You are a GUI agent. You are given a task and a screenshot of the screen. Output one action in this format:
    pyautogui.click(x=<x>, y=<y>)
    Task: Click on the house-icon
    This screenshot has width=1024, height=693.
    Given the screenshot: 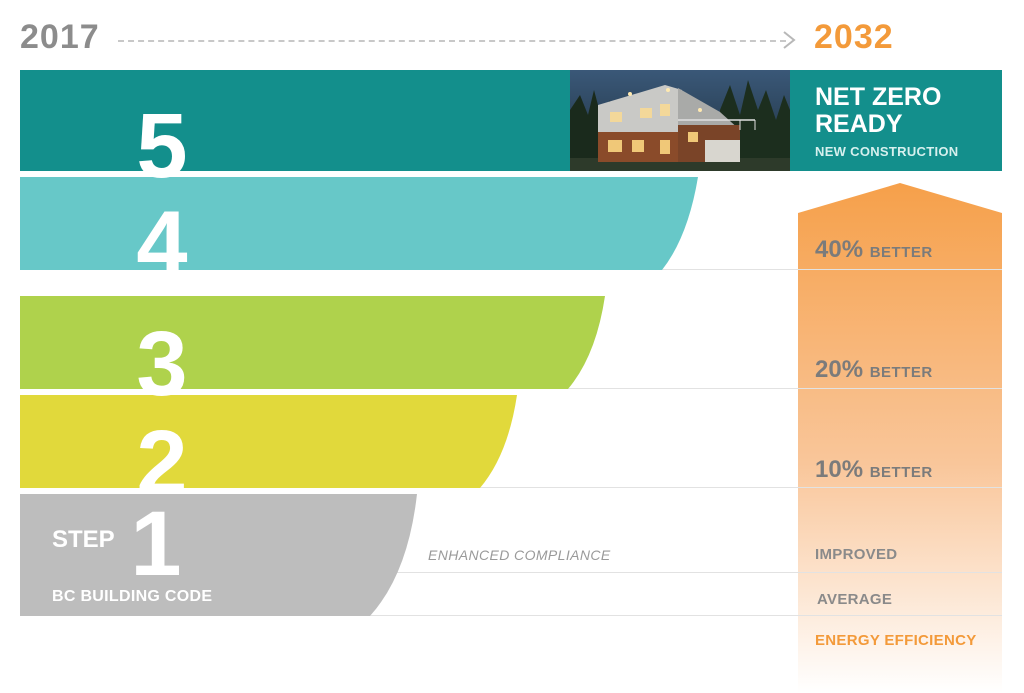 What is the action you would take?
    pyautogui.click(x=680, y=120)
    